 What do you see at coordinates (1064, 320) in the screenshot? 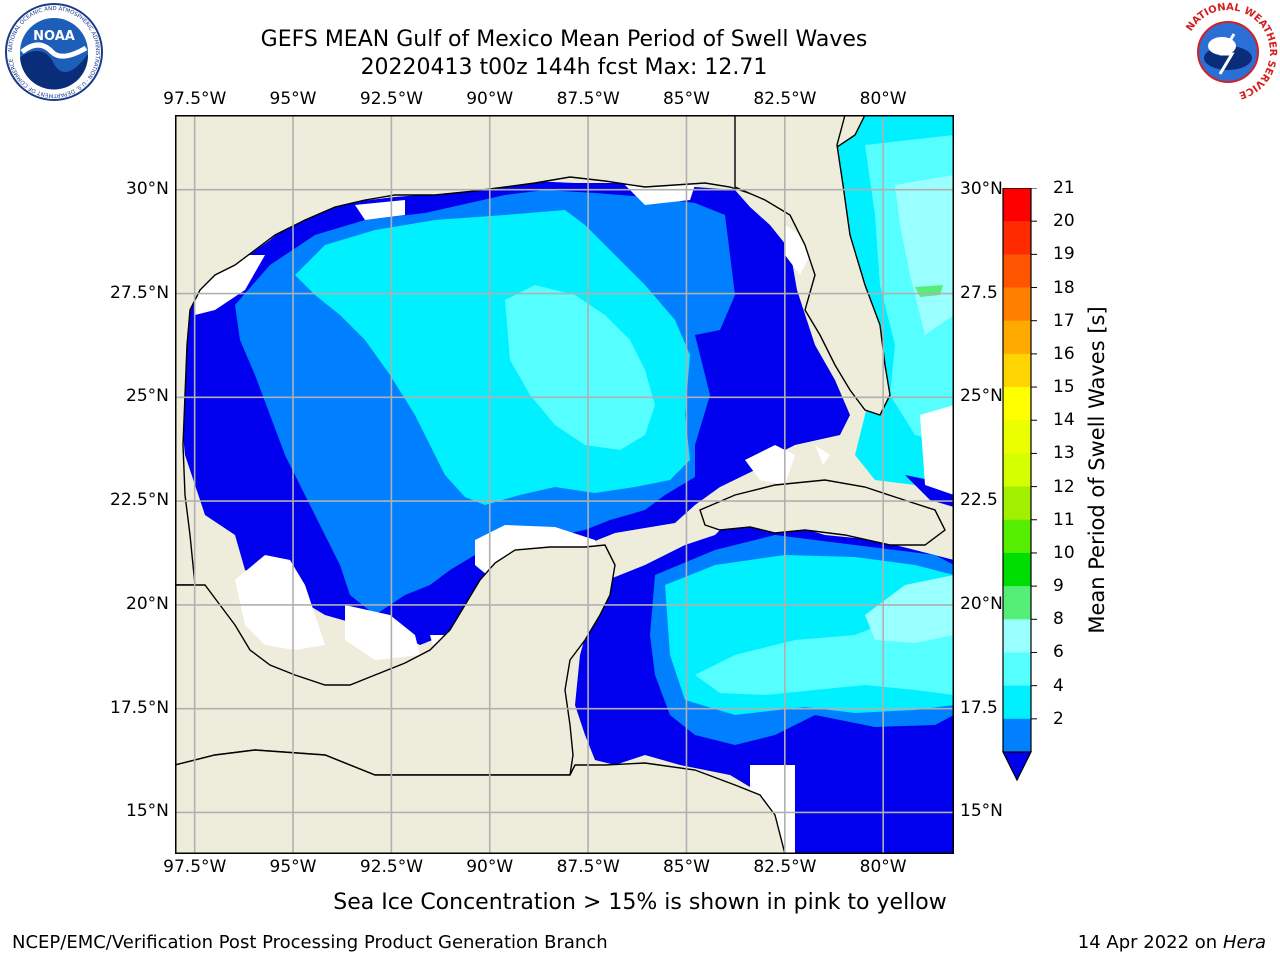
I see `colorbar-tick-label: 17` at bounding box center [1064, 320].